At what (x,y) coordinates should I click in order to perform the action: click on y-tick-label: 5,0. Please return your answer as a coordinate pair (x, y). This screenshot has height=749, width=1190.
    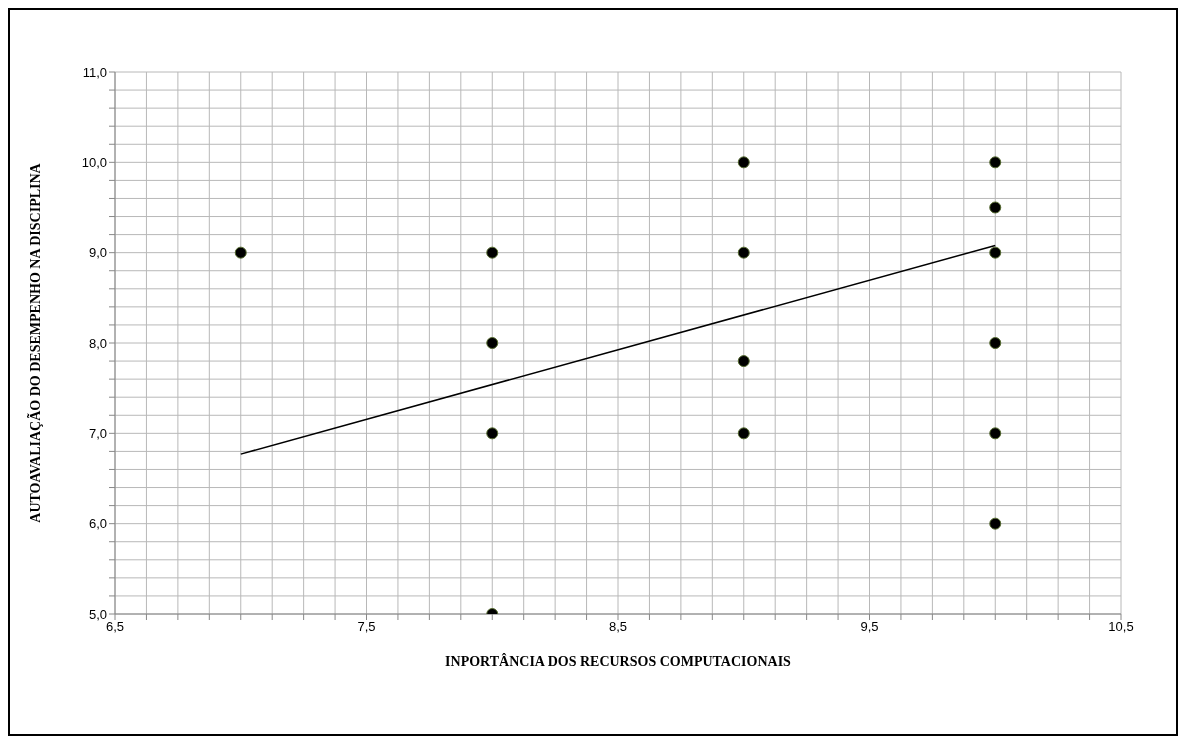
    Looking at the image, I should click on (97, 614).